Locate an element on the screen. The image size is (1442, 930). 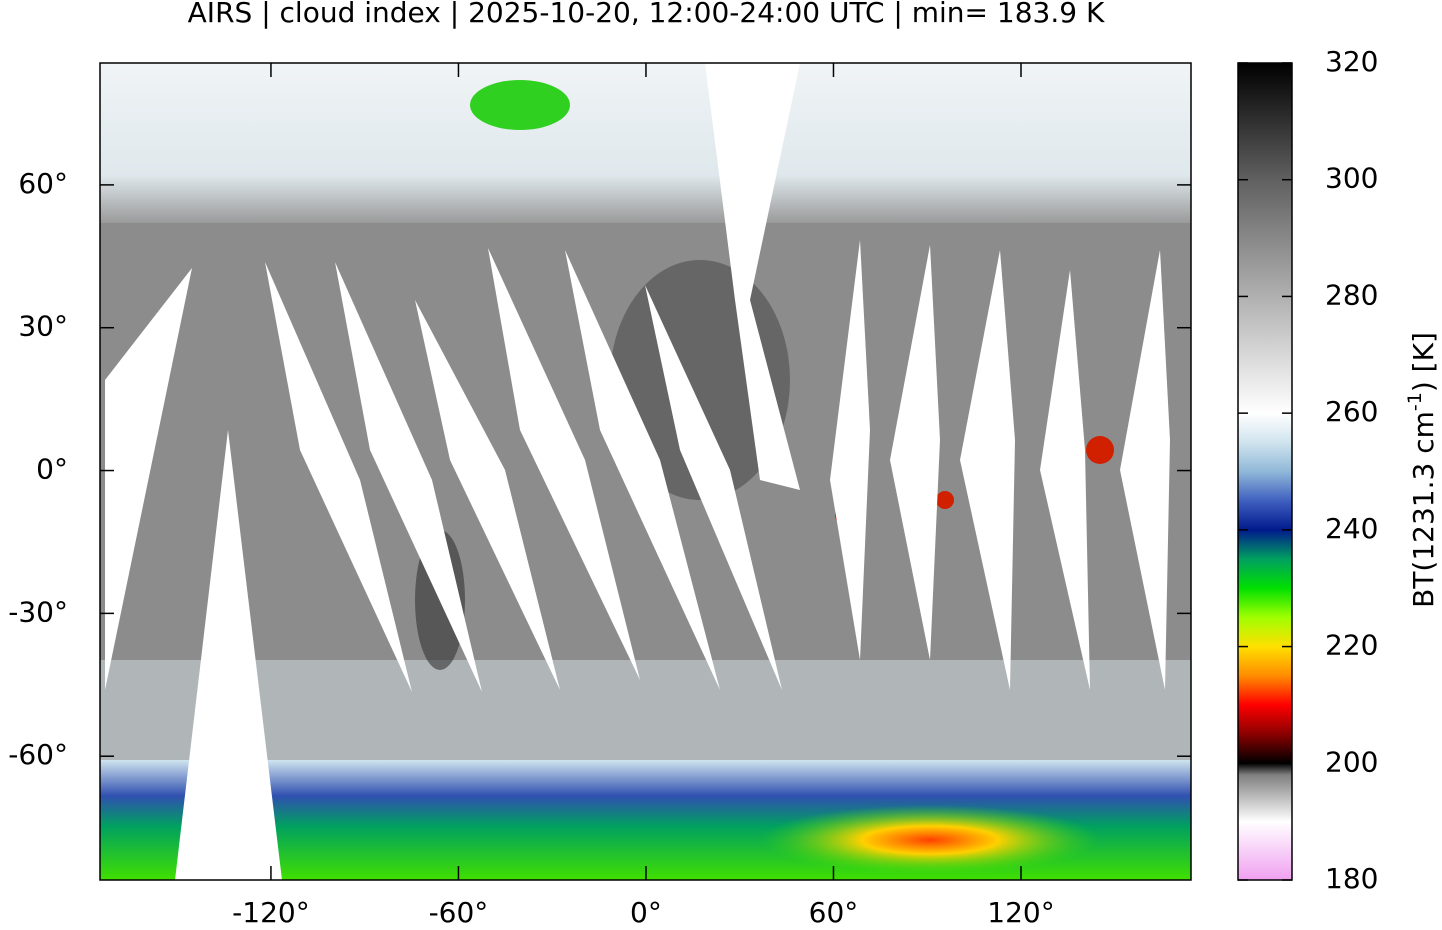
colorbar-tick-label: 220 is located at coordinates (1351, 645).